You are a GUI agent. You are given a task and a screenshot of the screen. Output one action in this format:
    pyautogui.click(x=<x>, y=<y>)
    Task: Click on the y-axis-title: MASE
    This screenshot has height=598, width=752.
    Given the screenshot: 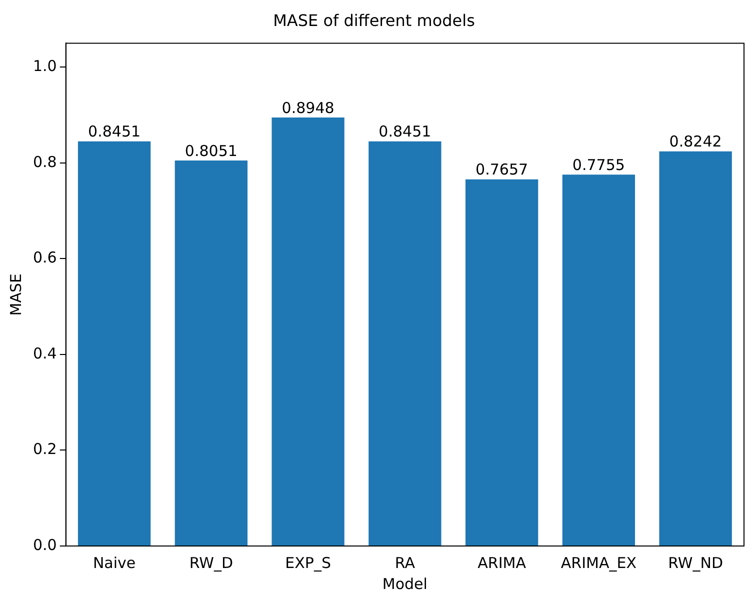 What is the action you would take?
    pyautogui.click(x=15, y=295)
    